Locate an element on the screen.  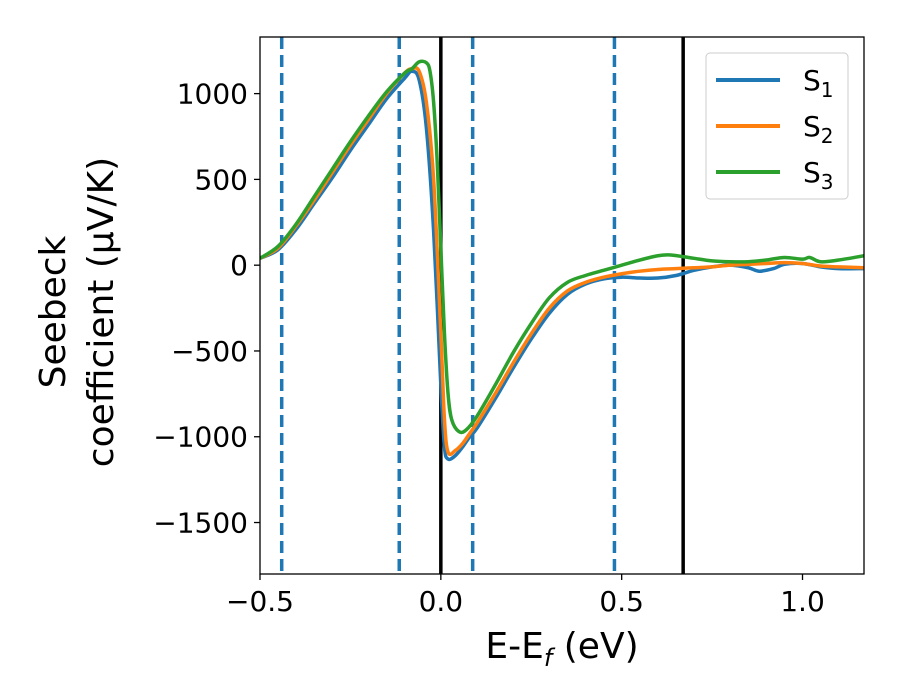
y-tick-label-3: −500 is located at coordinates (209, 351).